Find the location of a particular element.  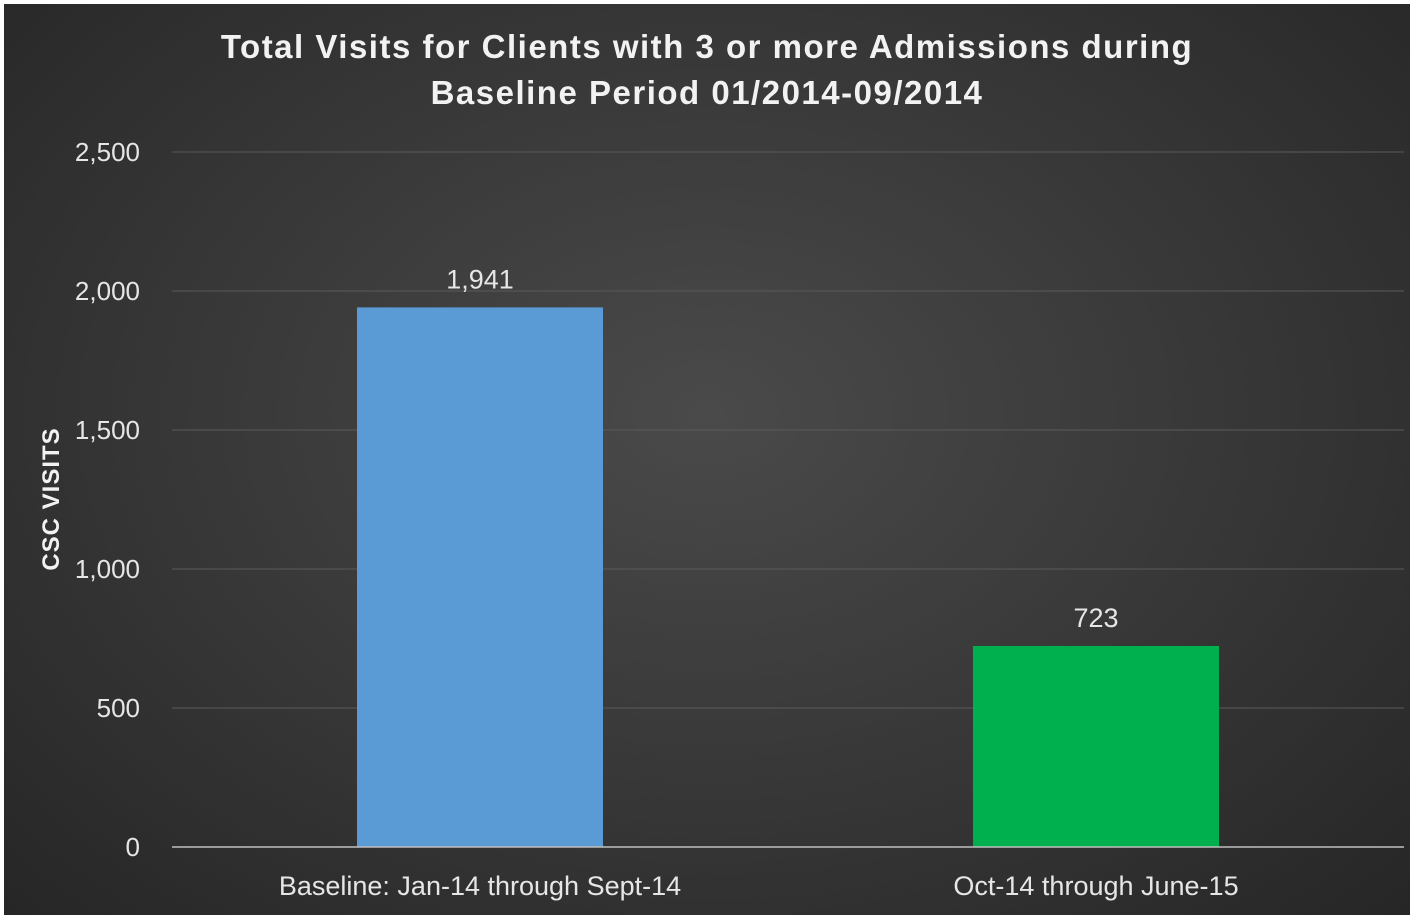

y-tick-label: 2,500 is located at coordinates (107, 152).